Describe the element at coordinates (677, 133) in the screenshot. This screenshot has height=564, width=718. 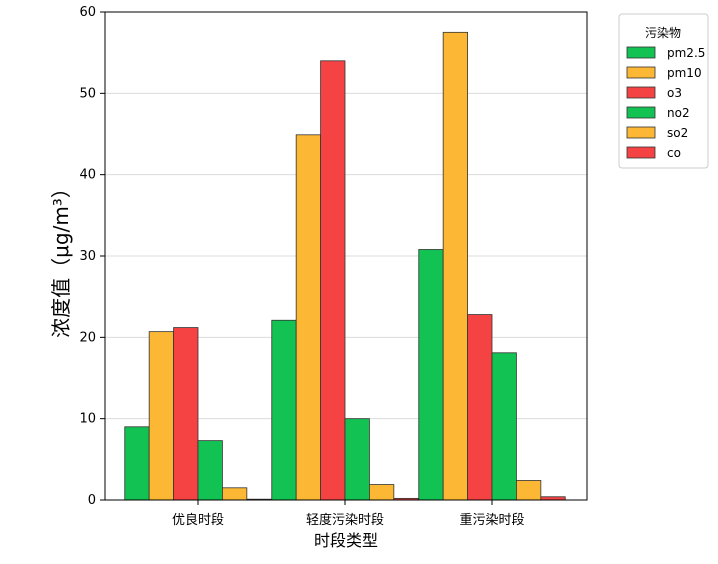
I see `legend-label: so2` at that location.